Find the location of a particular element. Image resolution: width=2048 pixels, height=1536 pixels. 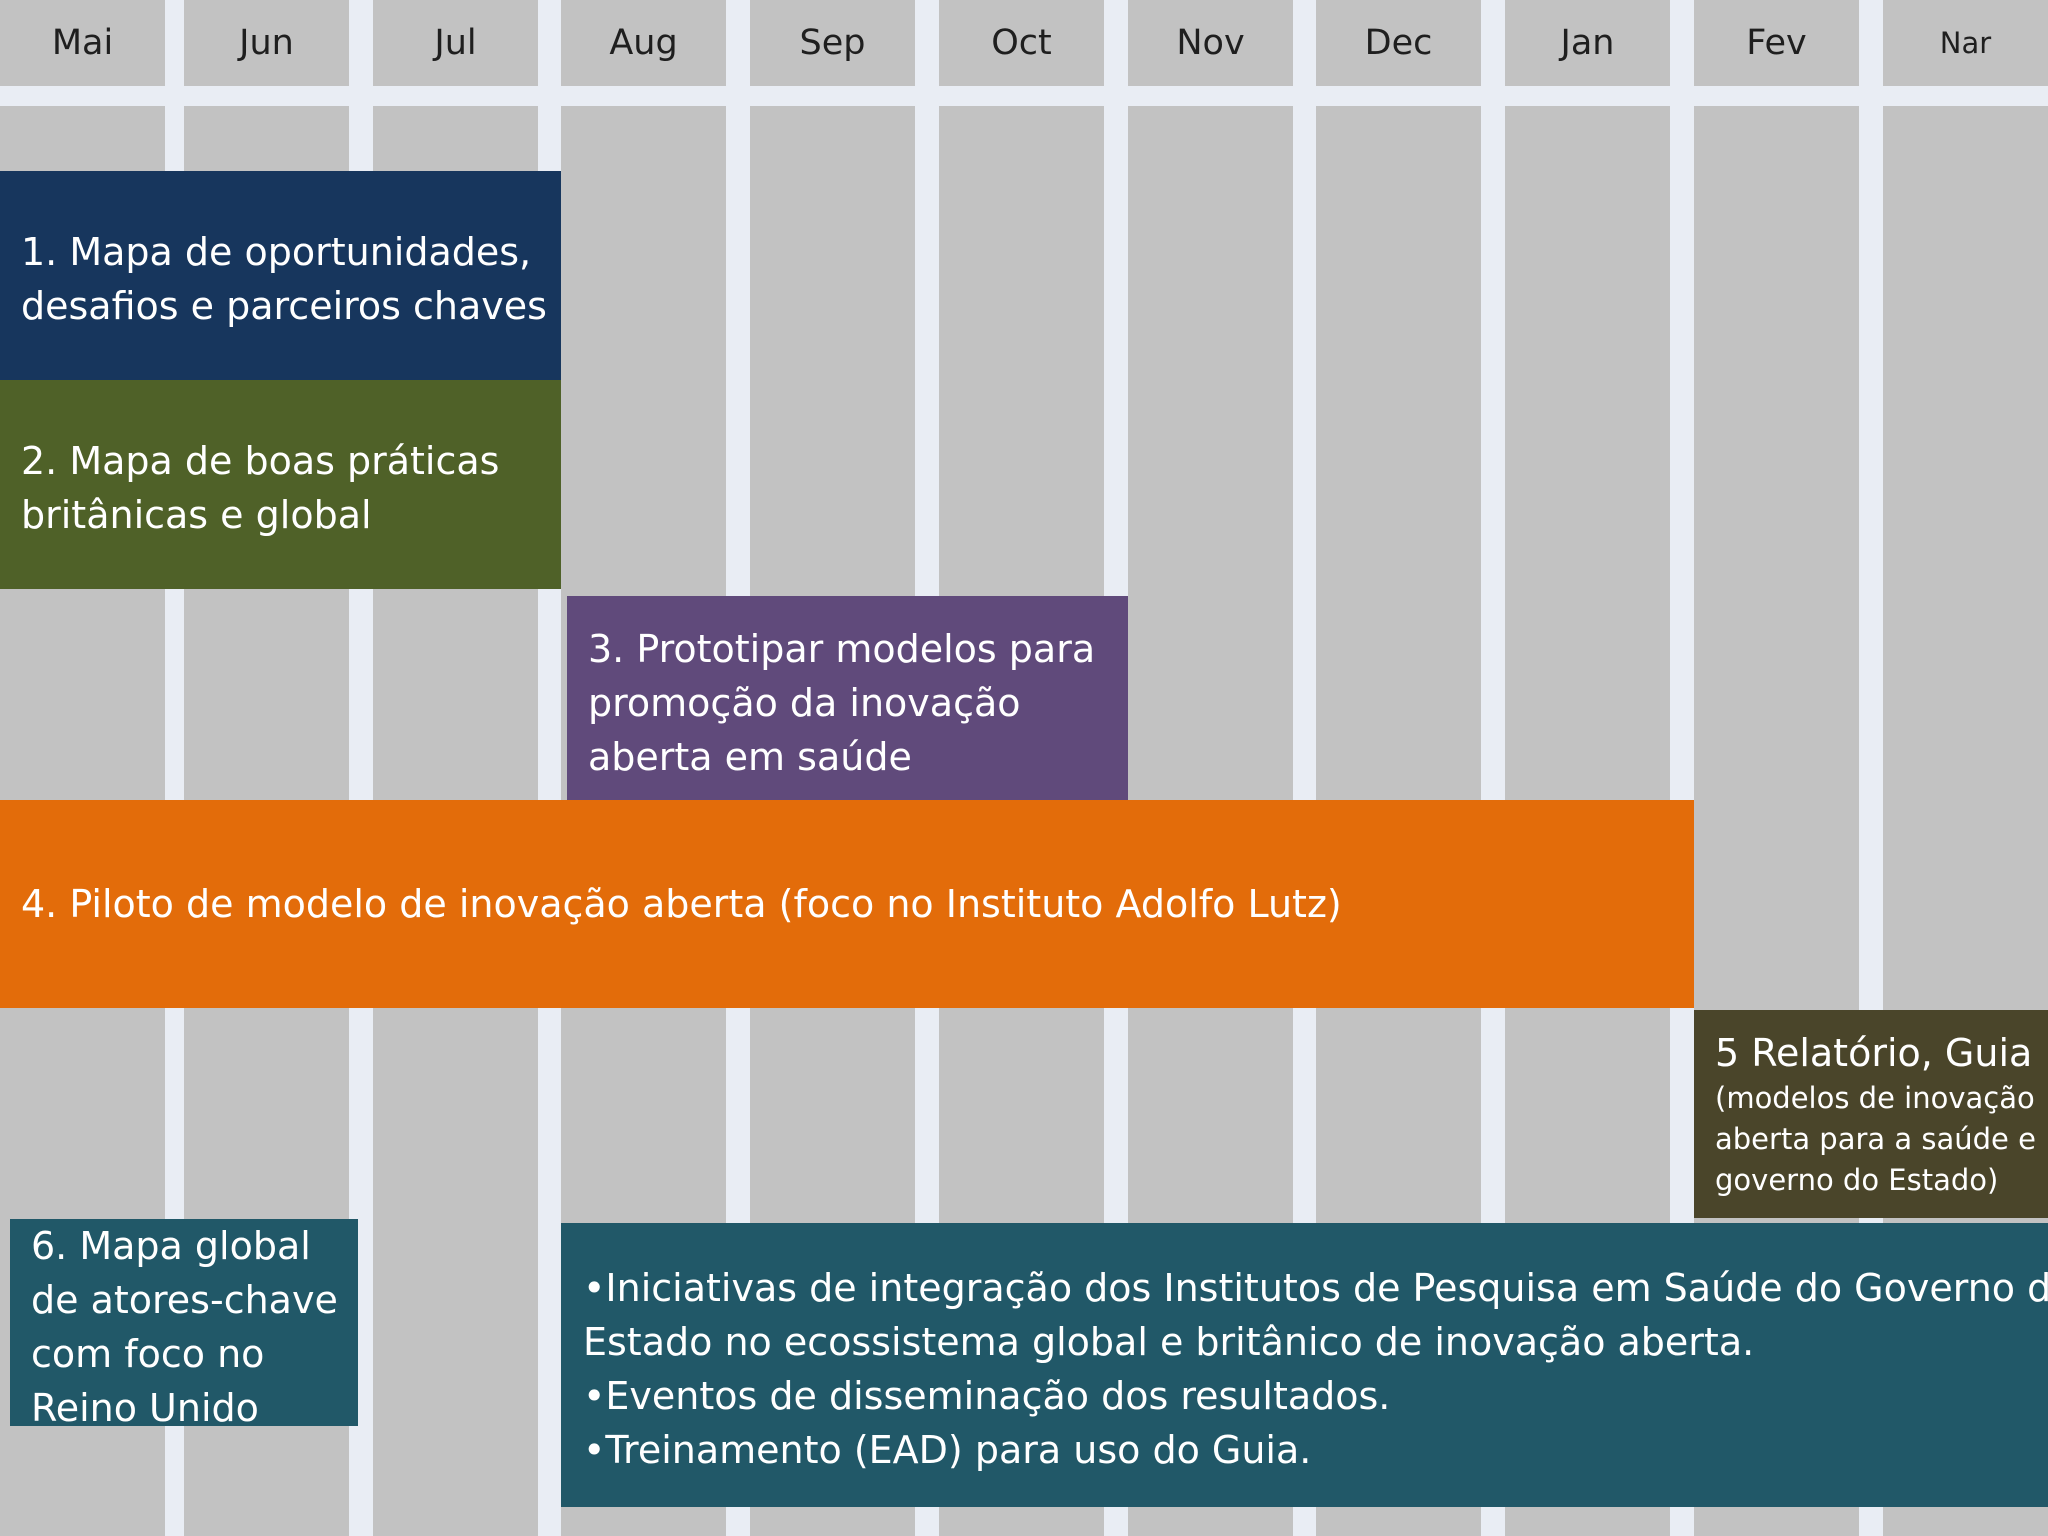

task-6-label-line: 6. Mapa global is located at coordinates (171, 1246).